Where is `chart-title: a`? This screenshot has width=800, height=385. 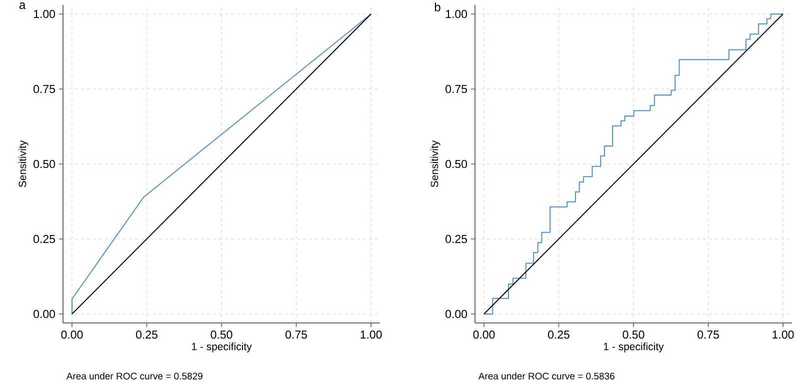
chart-title: a is located at coordinates (23, 6).